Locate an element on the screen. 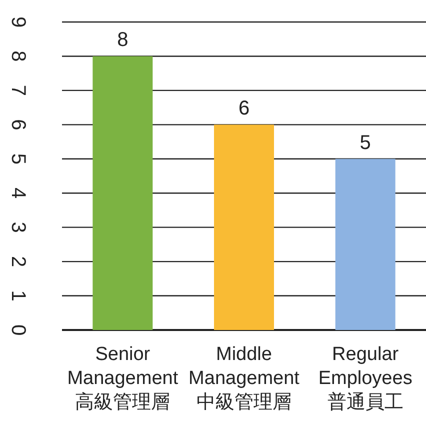  x-tick-label: Regular Employees 普通員工 is located at coordinates (365, 378).